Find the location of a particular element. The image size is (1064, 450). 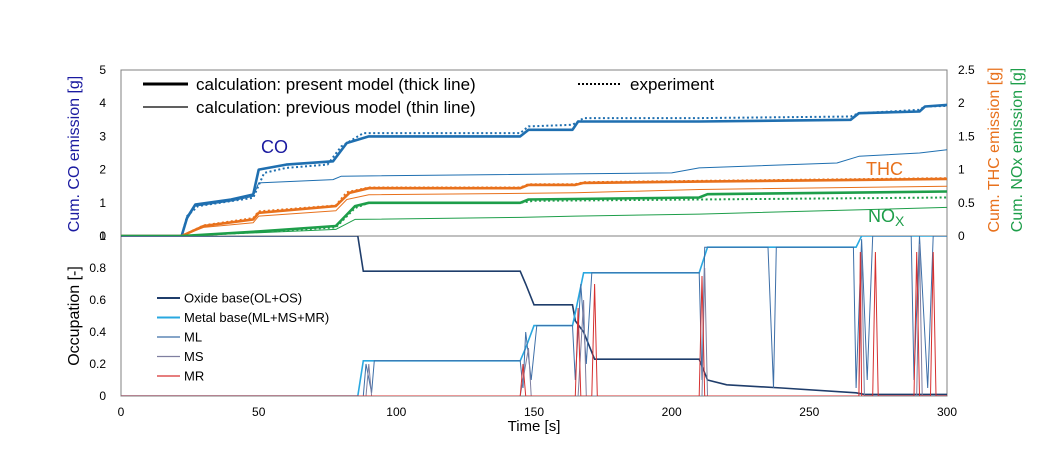

y-tick-bottom-2: 0.4 is located at coordinates (97, 332).